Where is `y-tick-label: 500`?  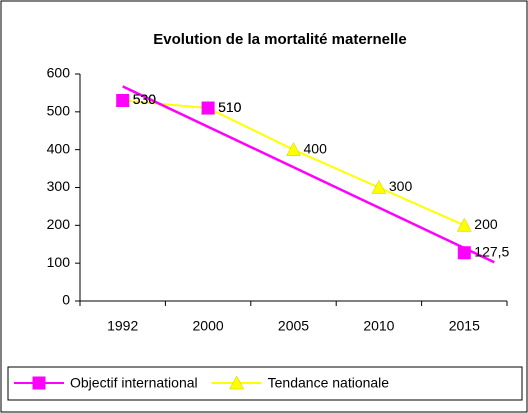
y-tick-label: 500 is located at coordinates (59, 111).